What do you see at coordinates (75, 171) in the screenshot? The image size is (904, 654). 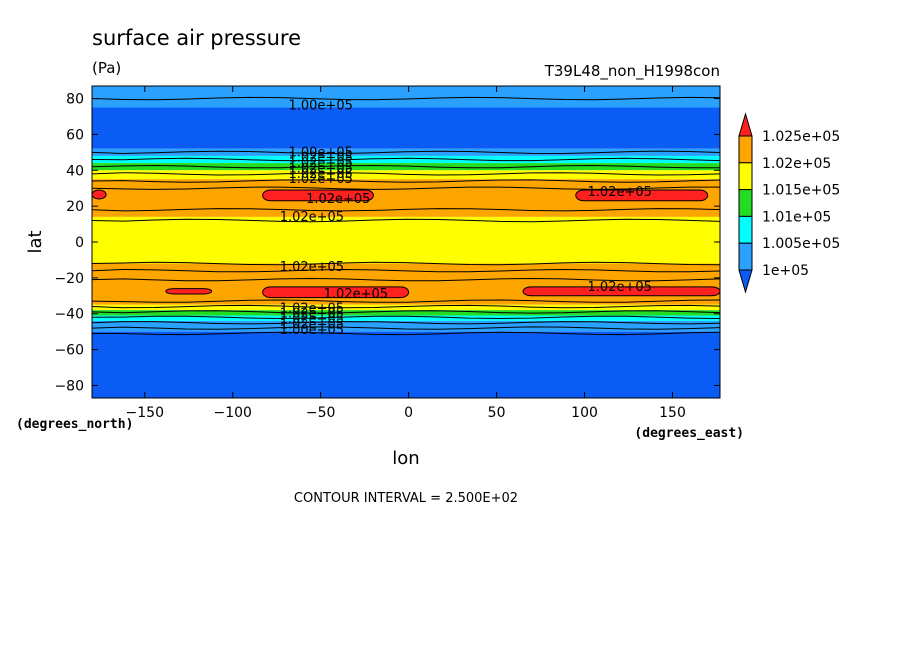 I see `y-tick-label: 40` at bounding box center [75, 171].